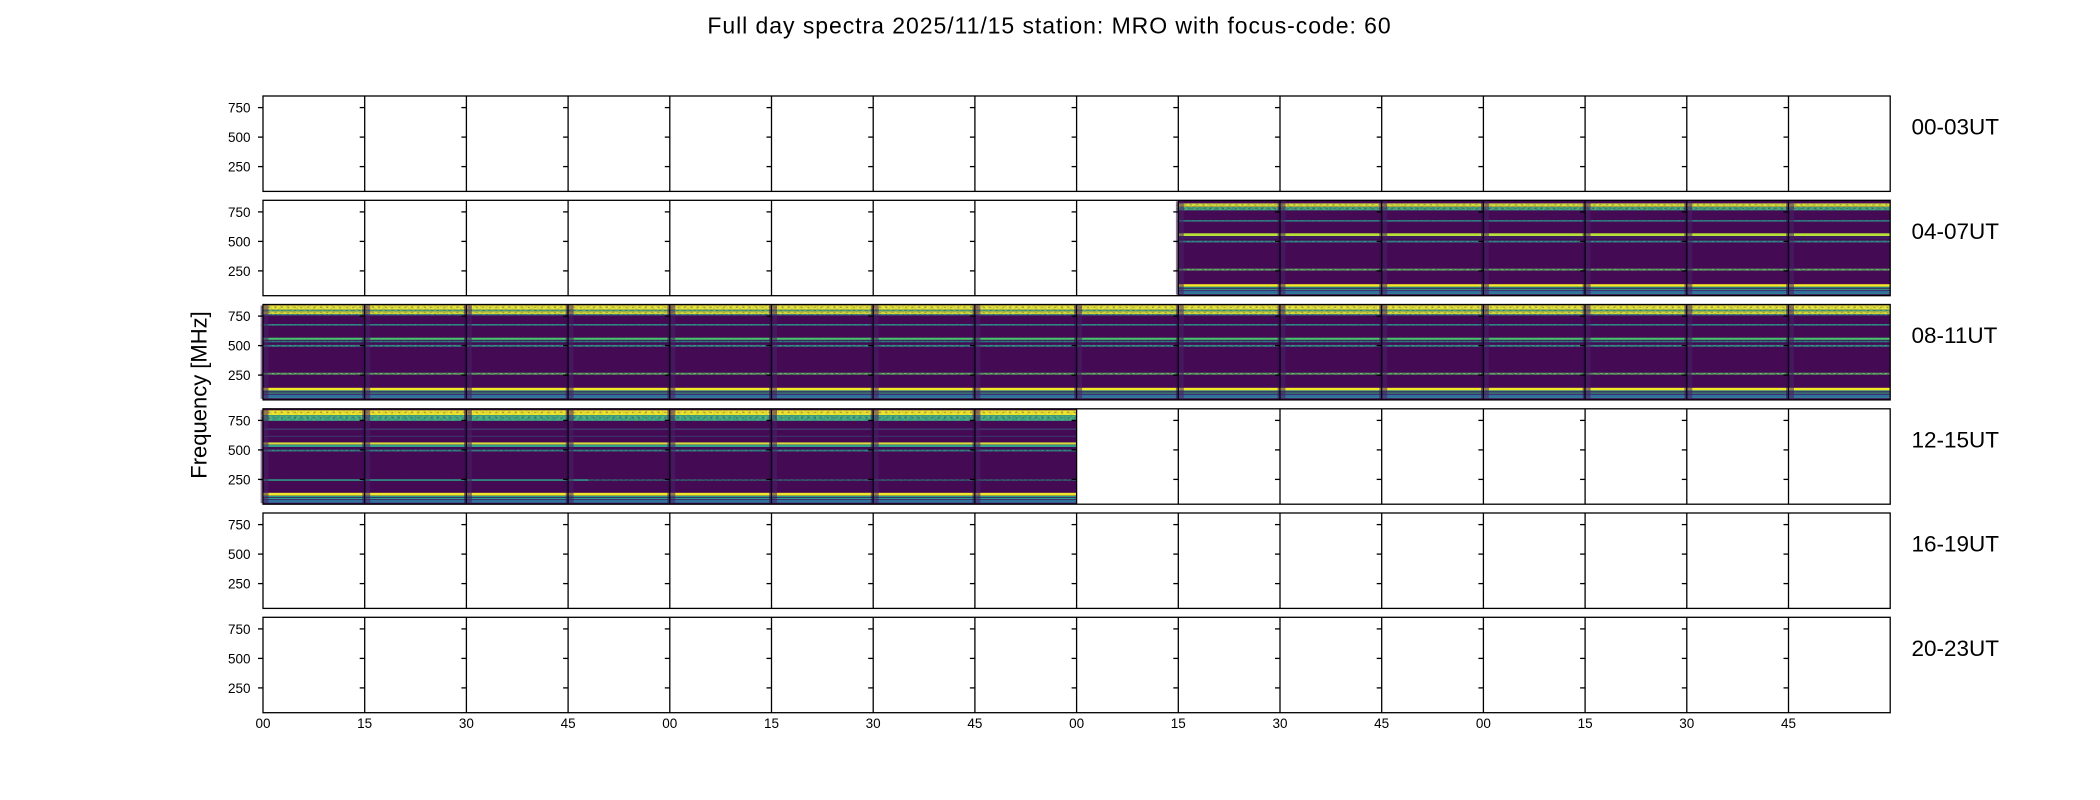  Describe the element at coordinates (1956, 544) in the screenshot. I see `svg-text: 16-19UT` at that location.